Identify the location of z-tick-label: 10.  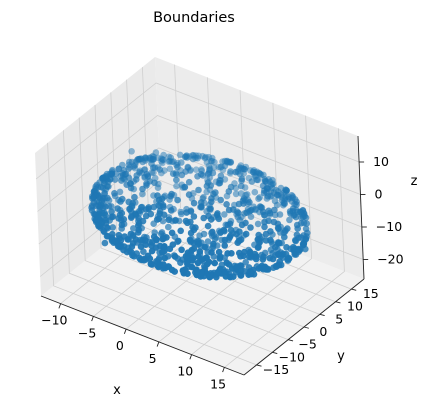
(381, 161).